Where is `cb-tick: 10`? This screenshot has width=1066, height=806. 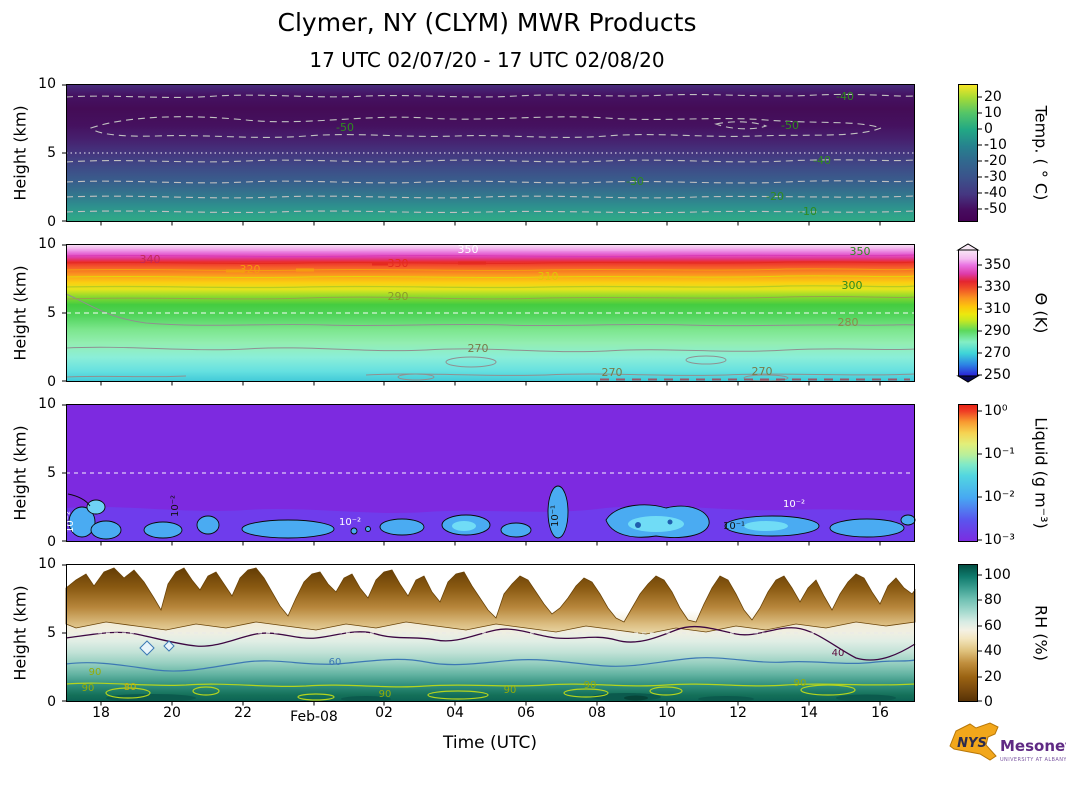
cb-tick: 10 is located at coordinates (993, 113).